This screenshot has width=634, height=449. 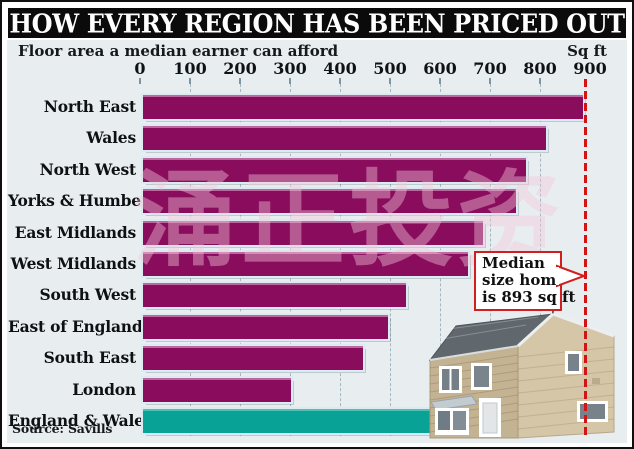 What do you see at coordinates (465, 378) in the screenshot?
I see `window-icon` at bounding box center [465, 378].